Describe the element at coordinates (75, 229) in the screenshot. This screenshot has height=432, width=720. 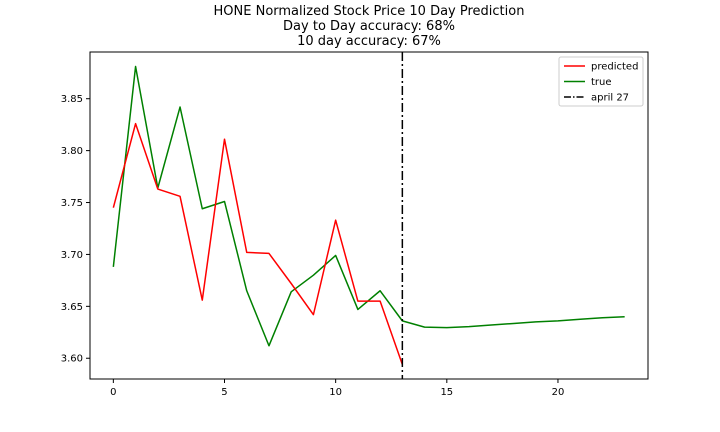
I see `y-axis: 3.60 3.65 3.70 3.75 3.80 3.85` at that location.